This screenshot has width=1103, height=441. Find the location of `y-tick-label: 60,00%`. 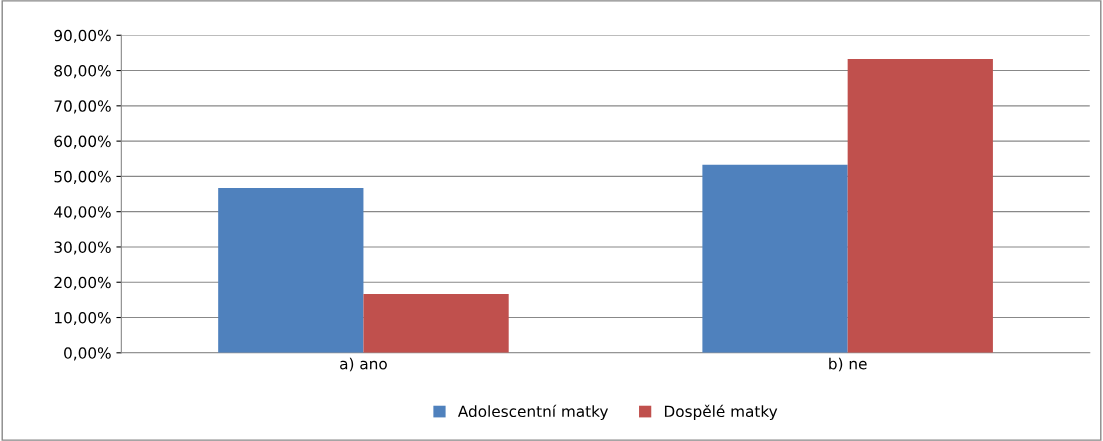

y-tick-label: 60,00% is located at coordinates (82, 142).